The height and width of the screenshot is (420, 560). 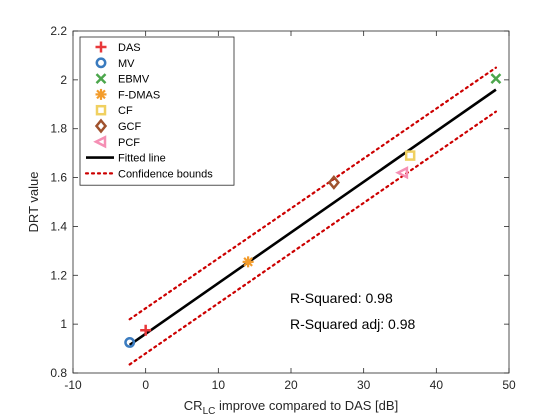 I want to click on legend-label: CF, so click(x=125, y=111).